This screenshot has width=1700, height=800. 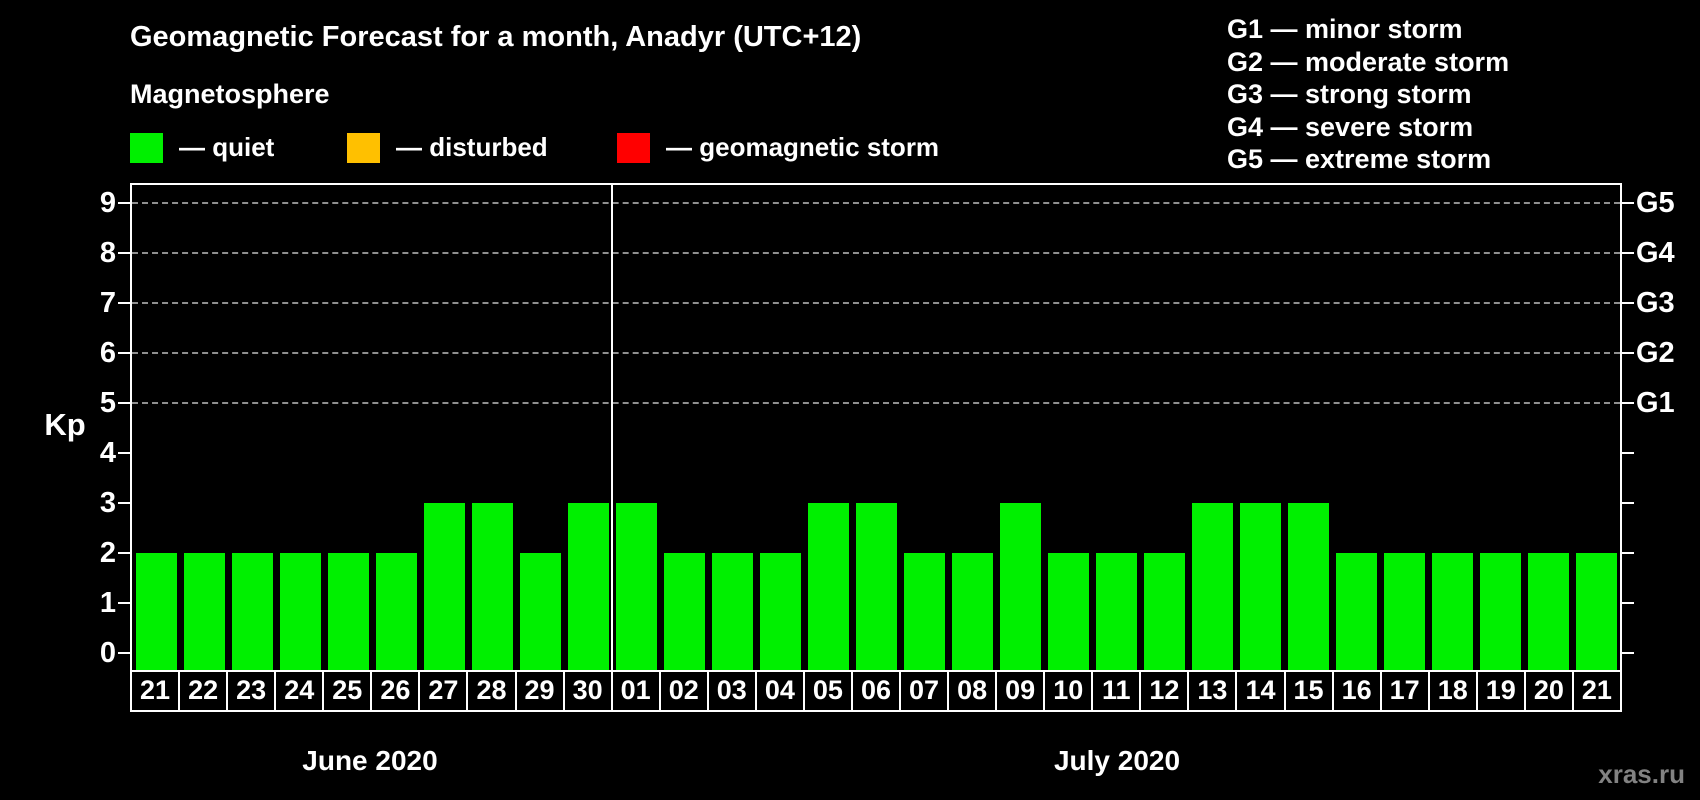 What do you see at coordinates (1655, 403) in the screenshot?
I see `g-scale-tick-label-g1: G1` at bounding box center [1655, 403].